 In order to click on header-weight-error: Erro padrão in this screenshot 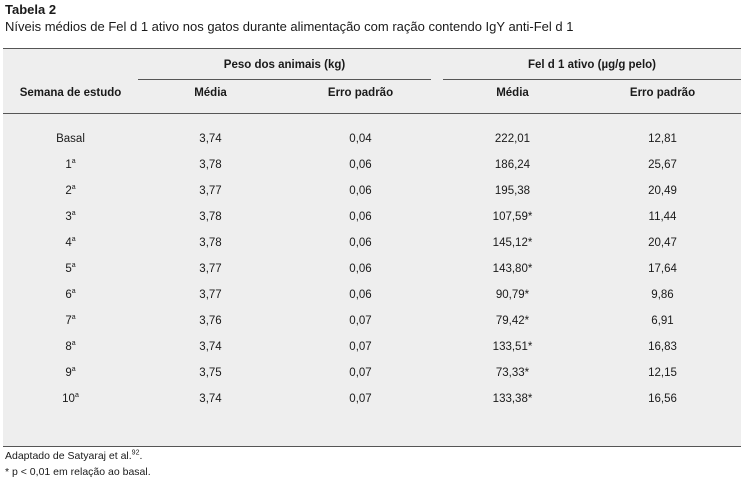, I will do `click(360, 93)`.